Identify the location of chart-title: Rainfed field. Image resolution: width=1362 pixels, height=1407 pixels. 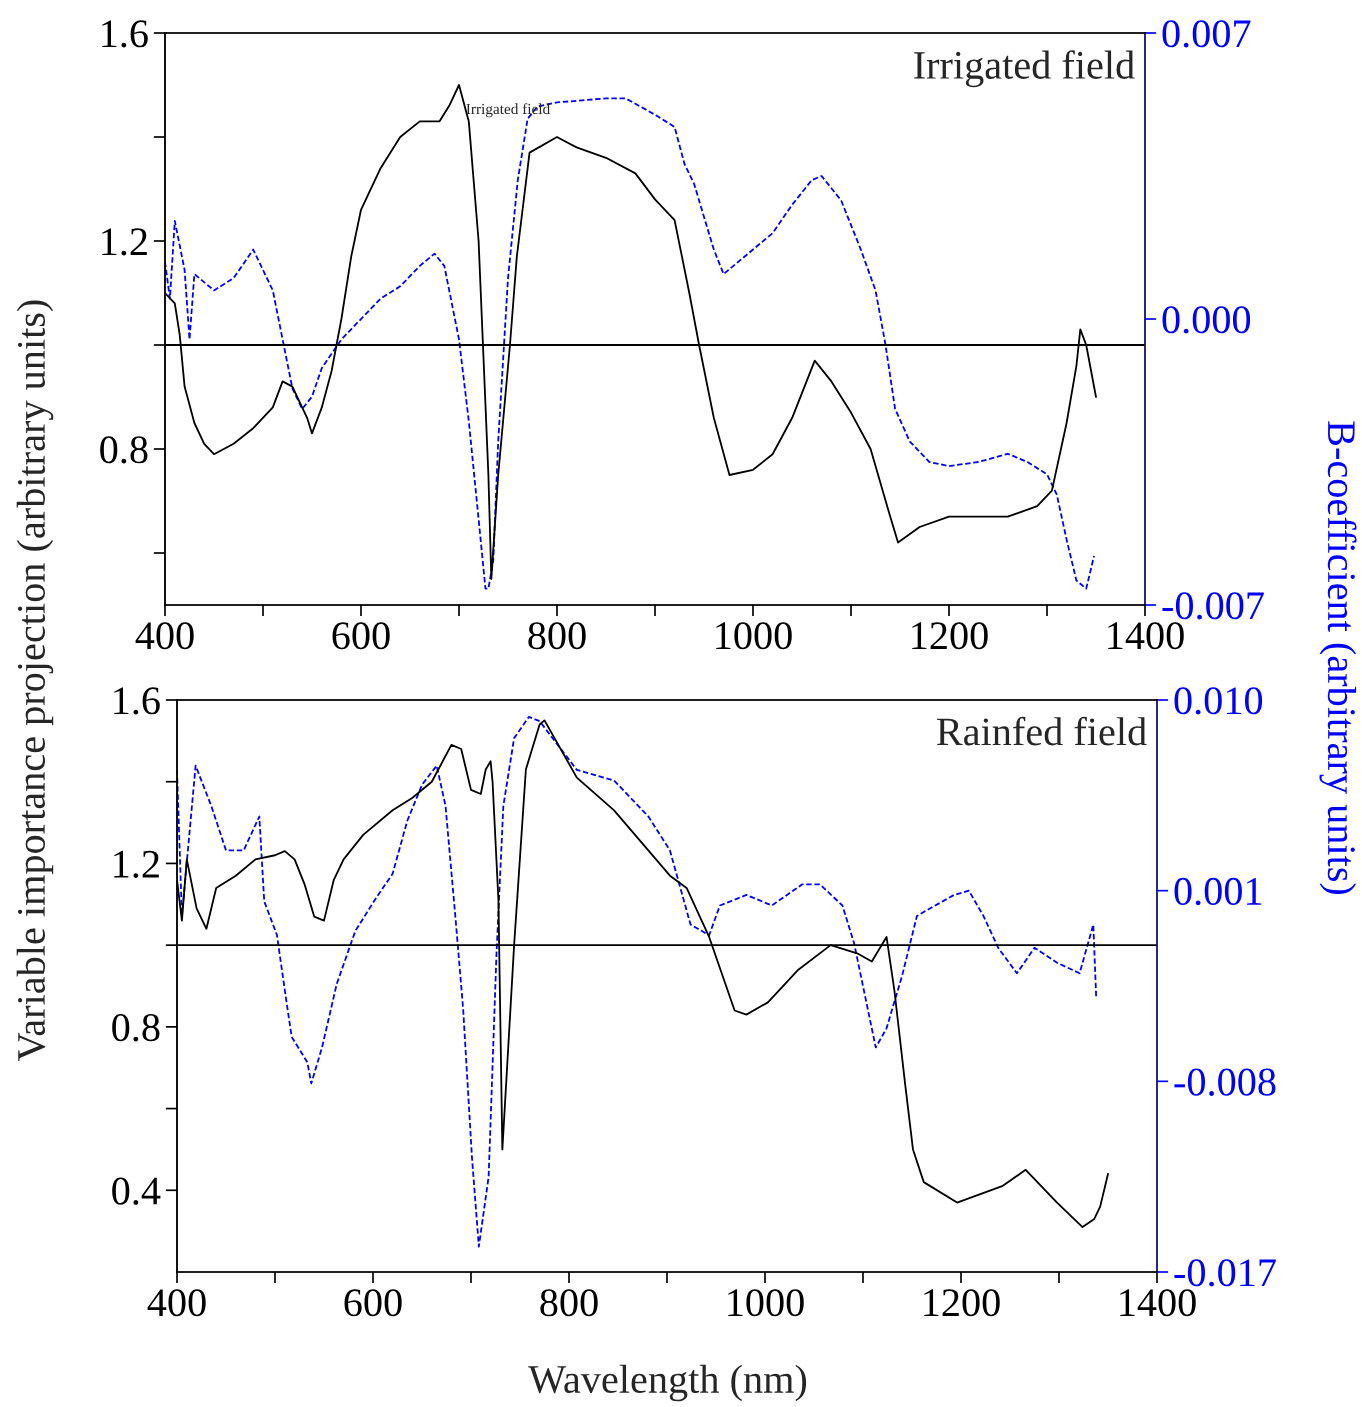
(1041, 731).